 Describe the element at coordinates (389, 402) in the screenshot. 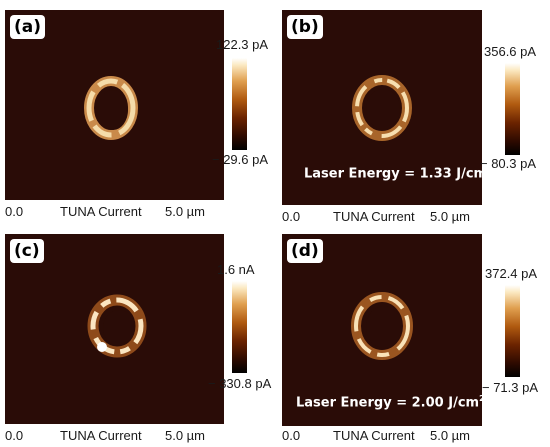

I see `energy-label-d: Laser Energy = 2.00 J/cm2` at that location.